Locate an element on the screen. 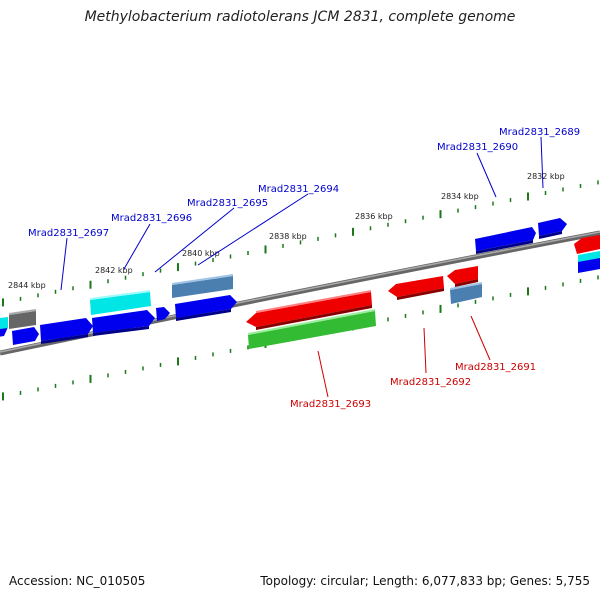 Image resolution: width=600 pixels, height=600 pixels. gene-label-mrad2831-2696: Mrad2831_2696 is located at coordinates (151, 218).